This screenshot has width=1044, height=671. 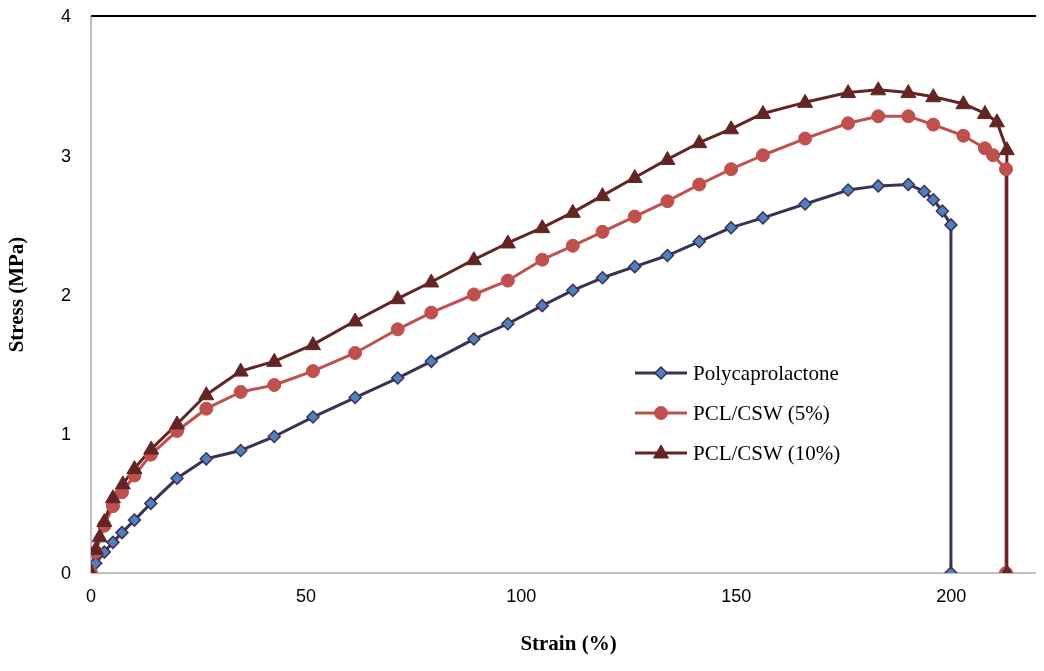 I want to click on y-tick-label: 2, so click(x=65, y=294).